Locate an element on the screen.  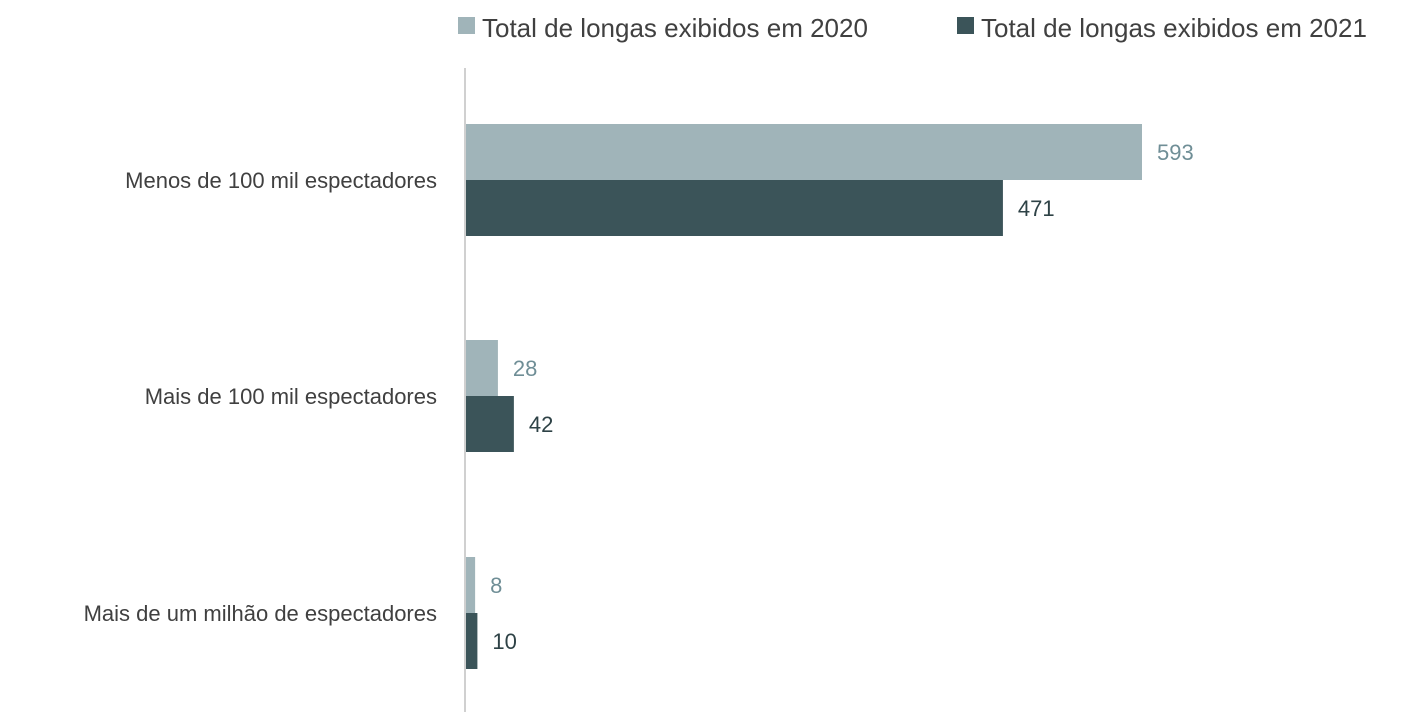
category-label-3: Mais de um milhão de espectadores is located at coordinates (260, 613).